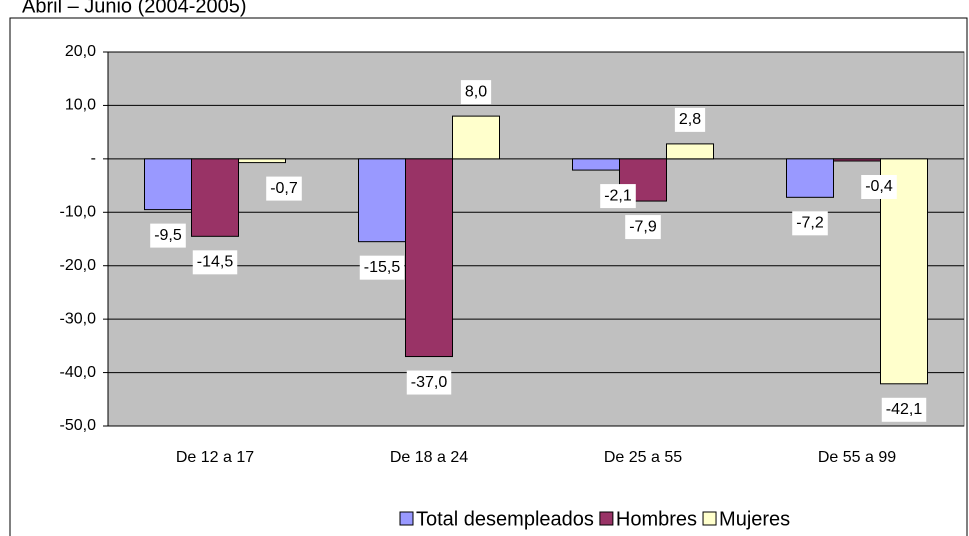 The width and height of the screenshot is (969, 536). What do you see at coordinates (78, 425) in the screenshot?
I see `y-tick-label: -50,0` at bounding box center [78, 425].